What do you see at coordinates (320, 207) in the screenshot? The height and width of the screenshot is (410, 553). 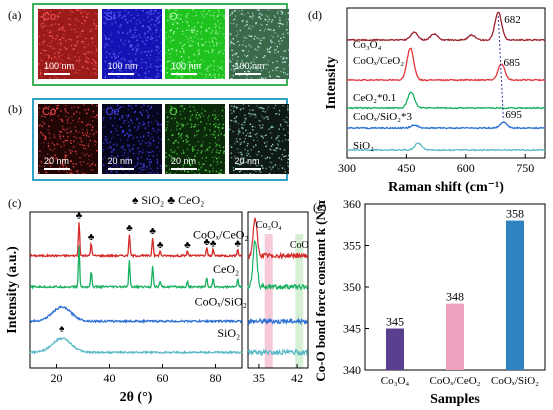 I see `panel-label-e: (e)` at bounding box center [320, 207].